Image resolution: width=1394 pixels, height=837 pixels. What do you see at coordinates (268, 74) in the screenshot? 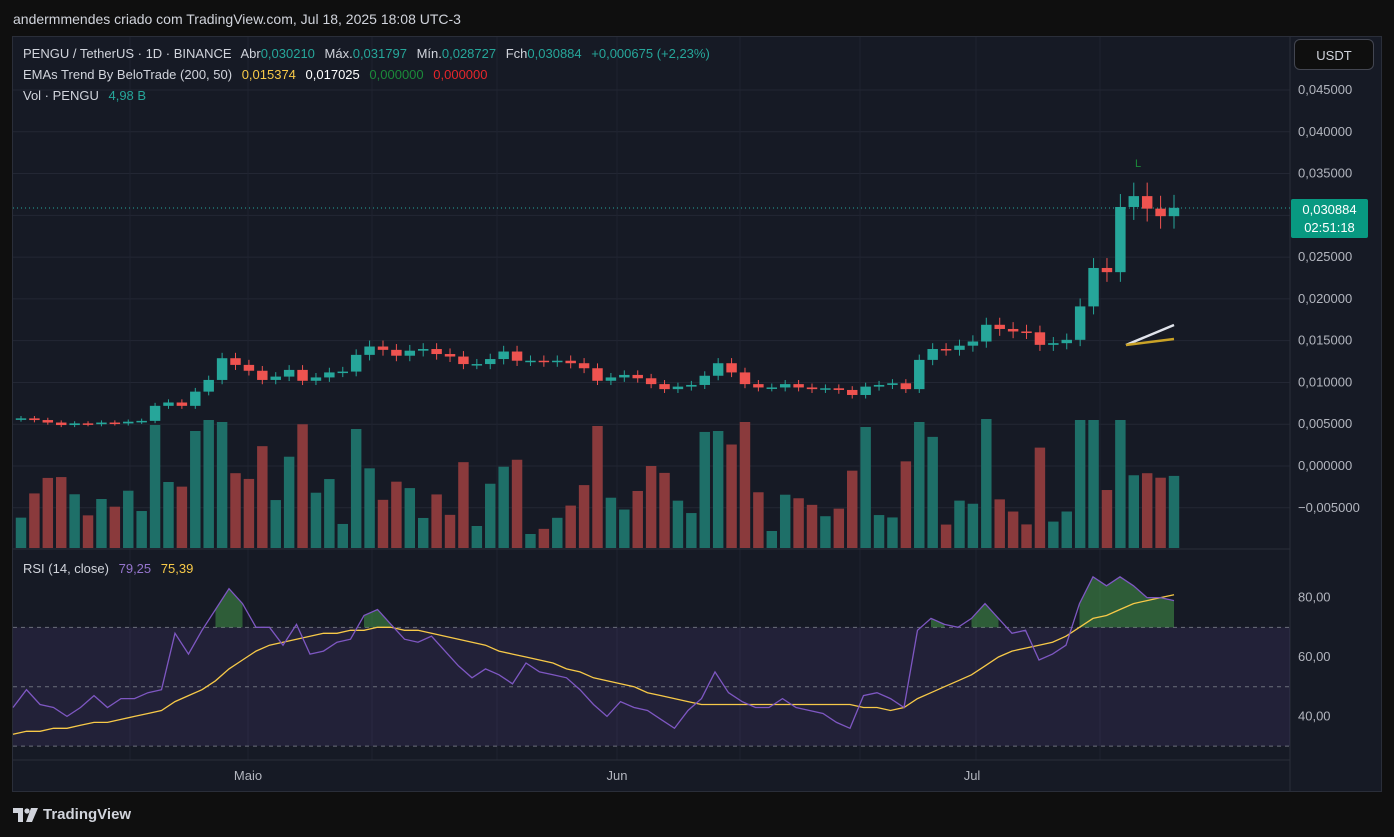
I see `ema-value-1: 0,015374` at bounding box center [268, 74].